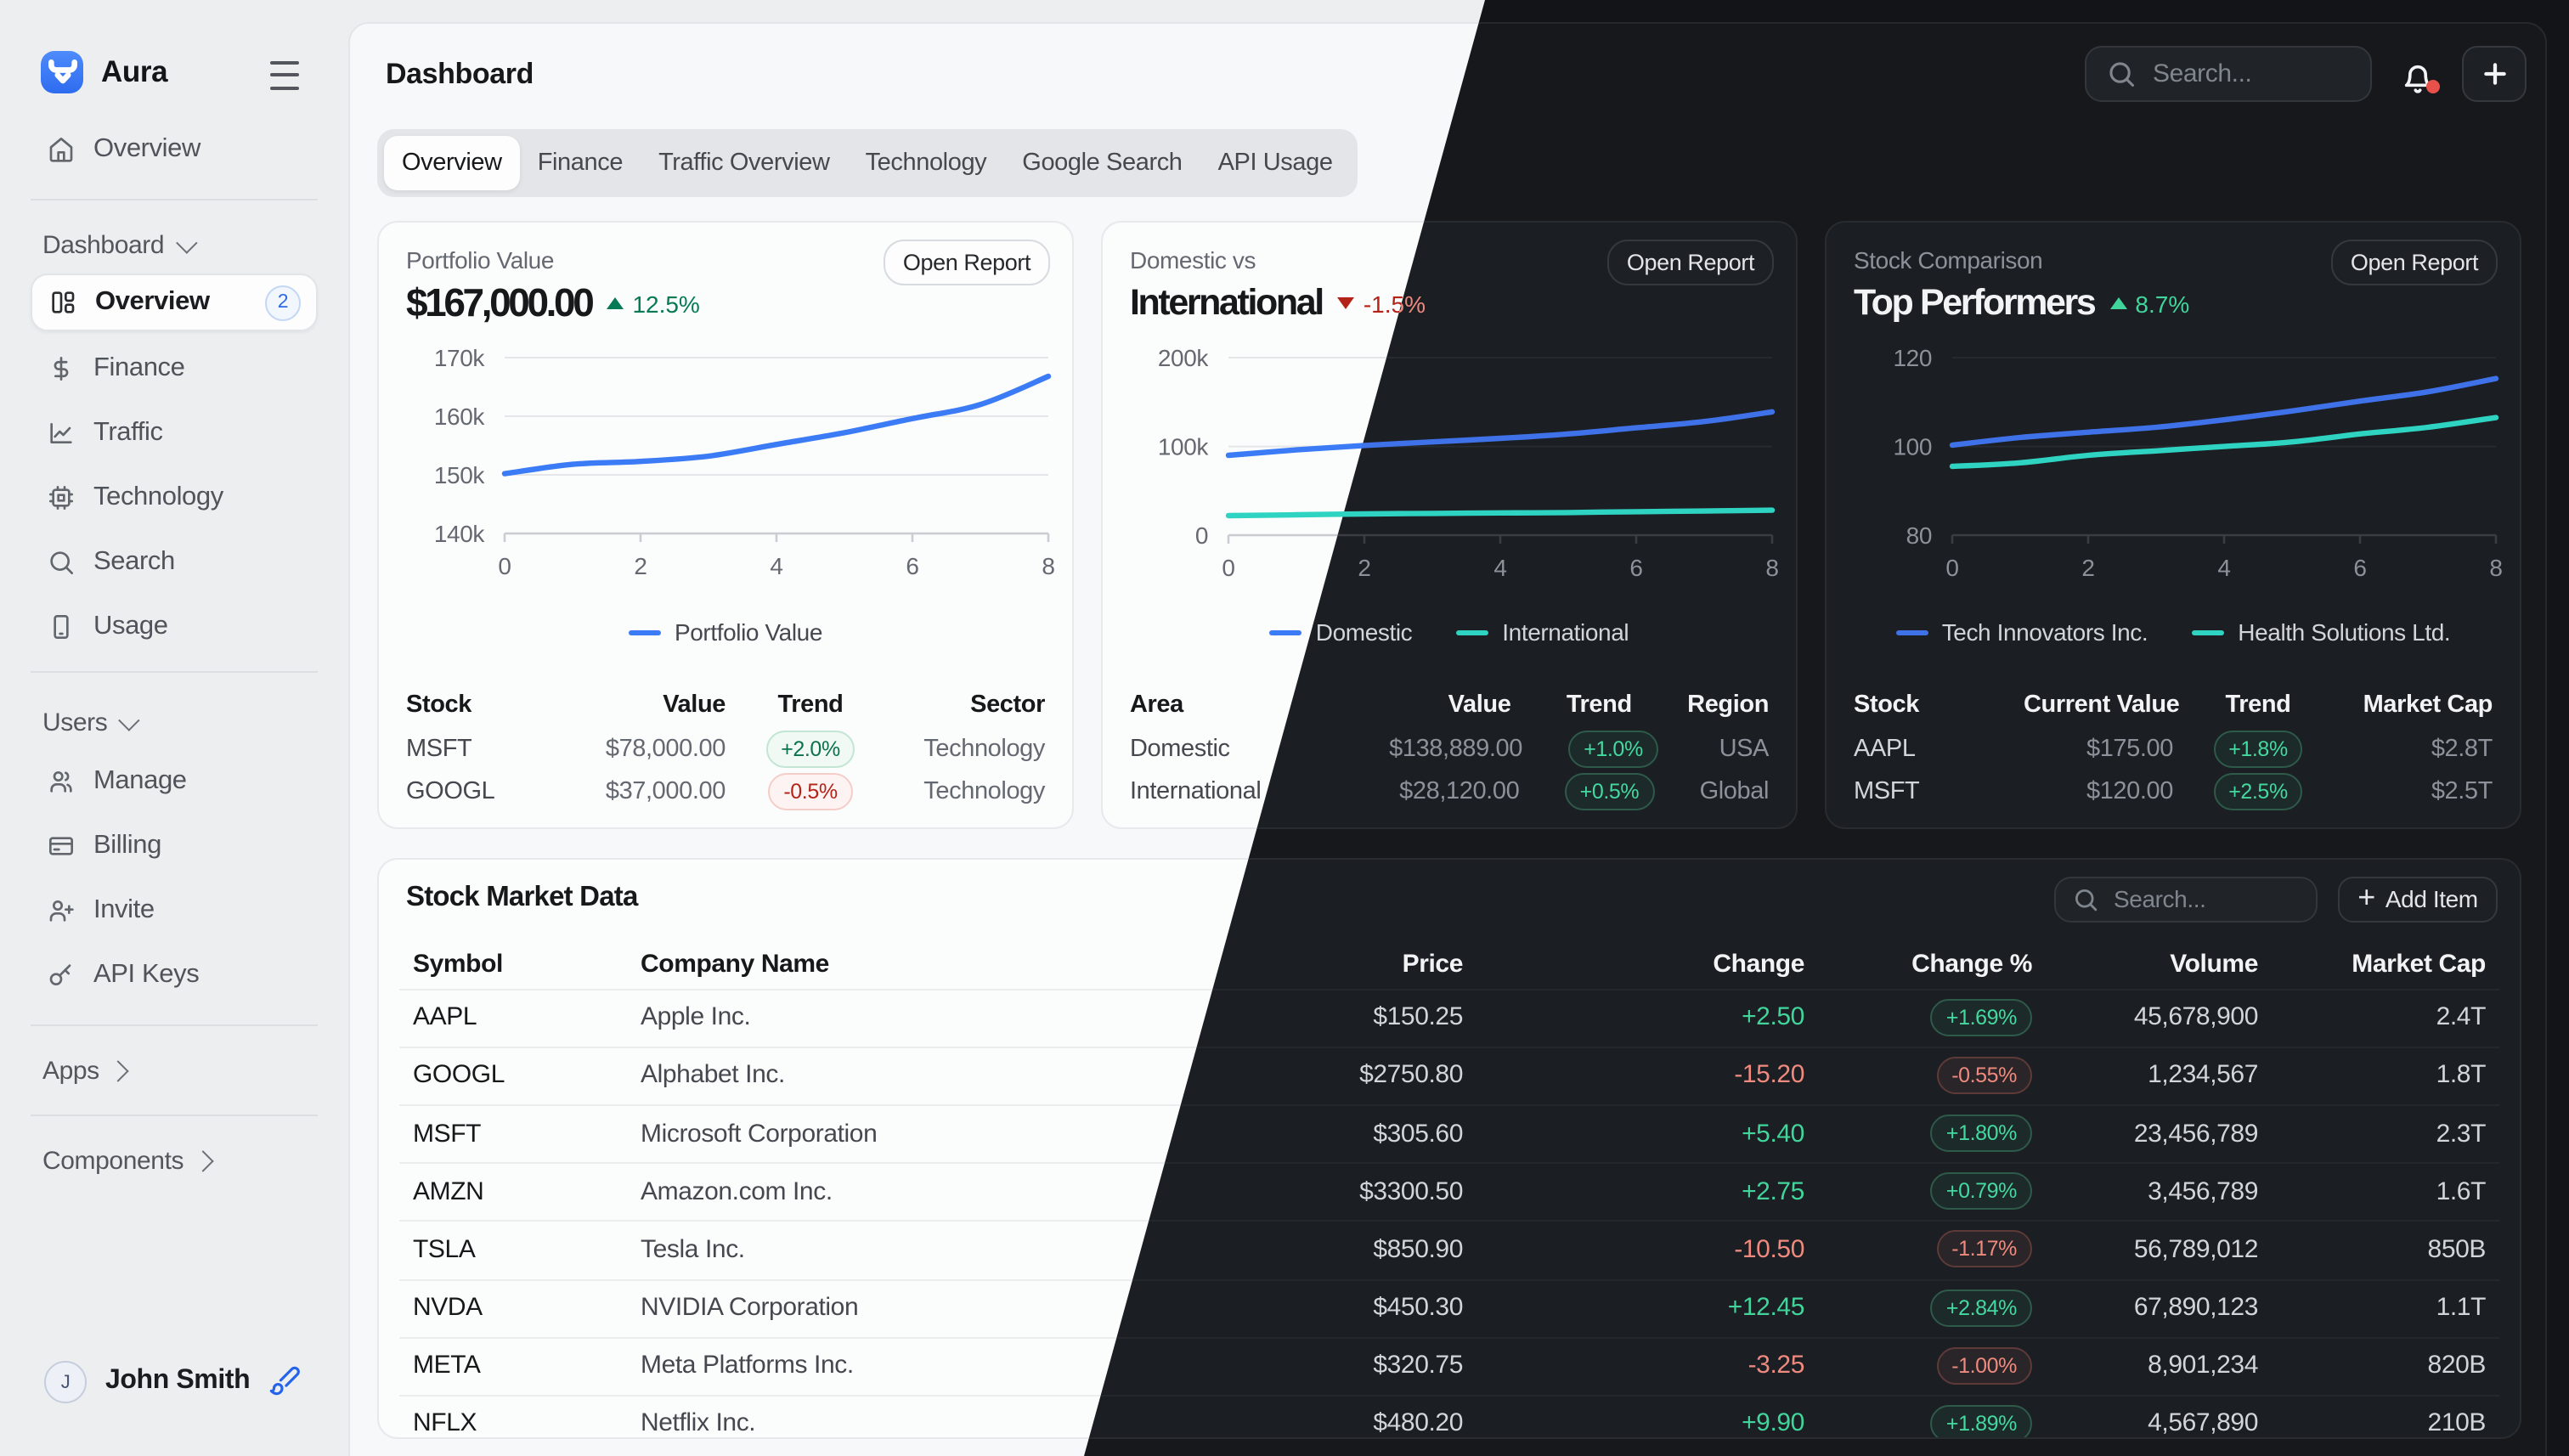 The width and height of the screenshot is (2569, 1456). What do you see at coordinates (1913, 447) in the screenshot?
I see `svg-text: 100` at bounding box center [1913, 447].